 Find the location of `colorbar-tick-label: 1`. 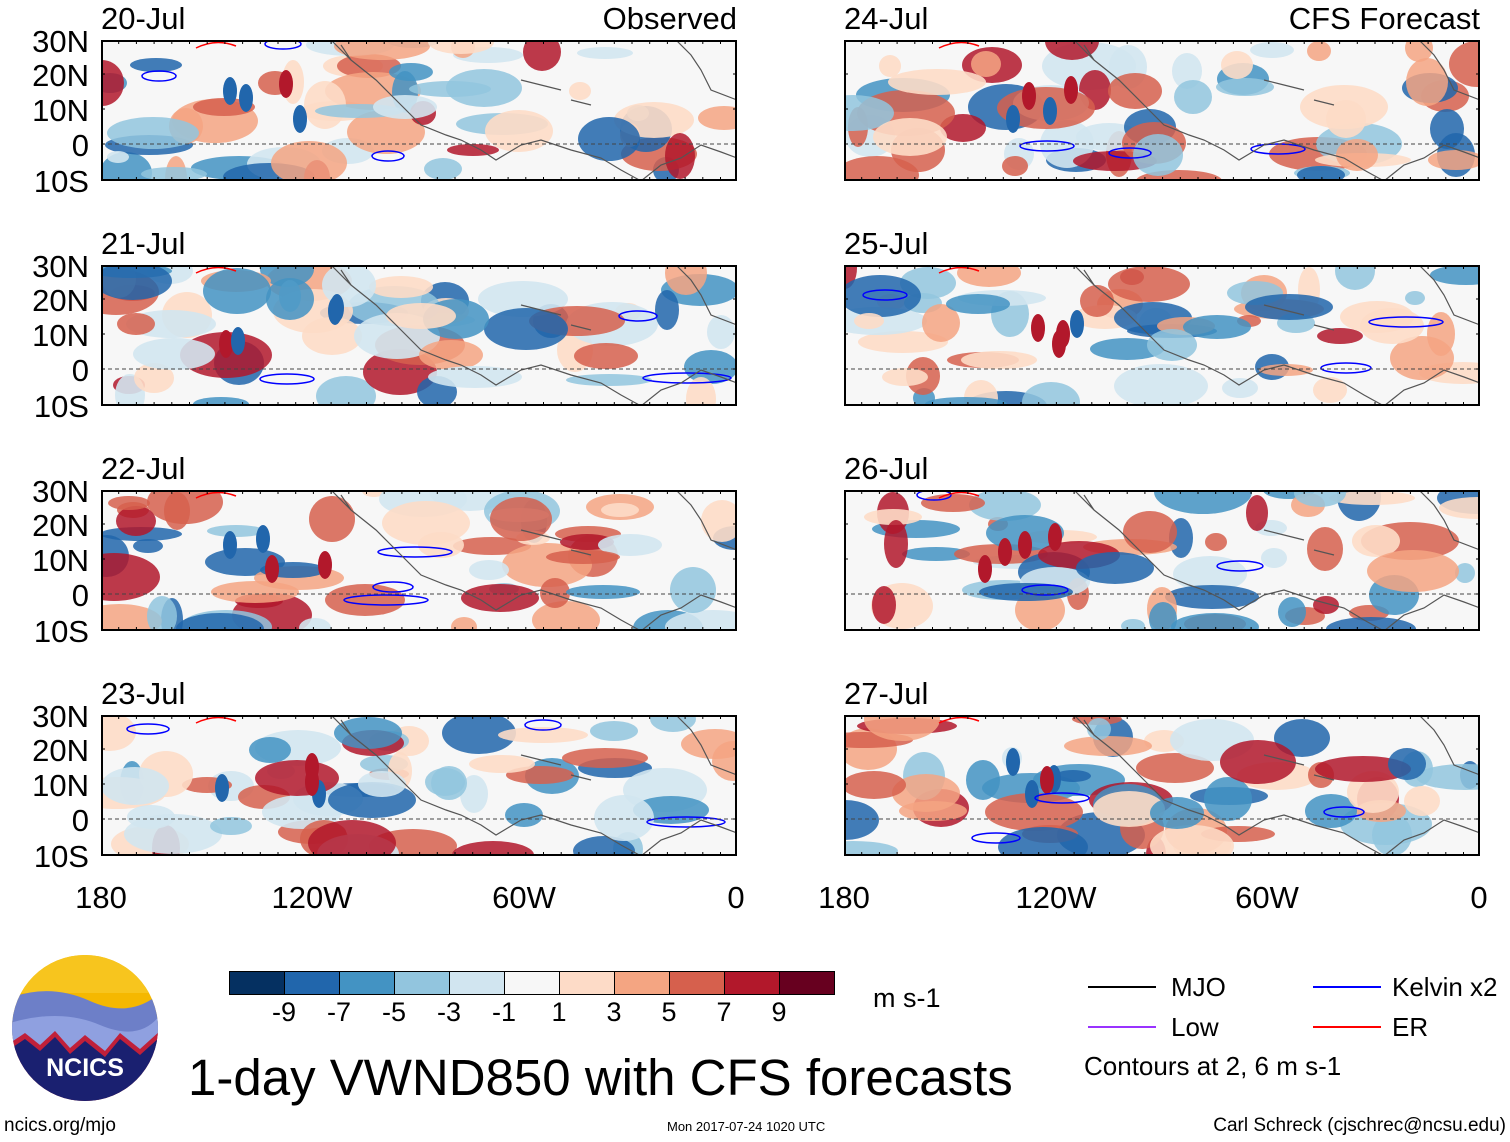

colorbar-tick-label: 1 is located at coordinates (559, 1012).